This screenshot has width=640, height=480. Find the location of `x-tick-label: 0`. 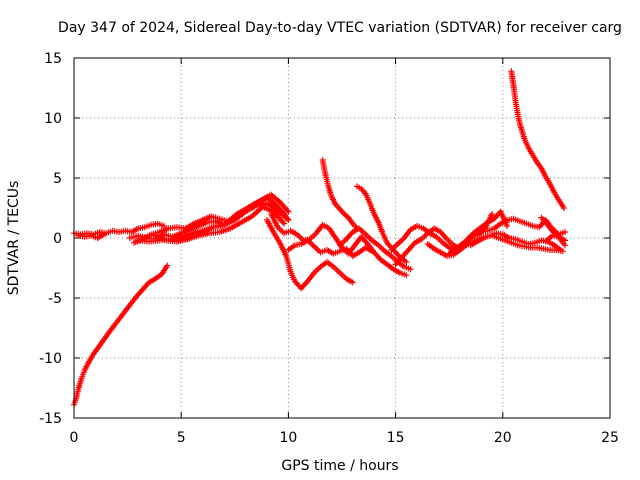

x-tick-label: 0 is located at coordinates (74, 438).